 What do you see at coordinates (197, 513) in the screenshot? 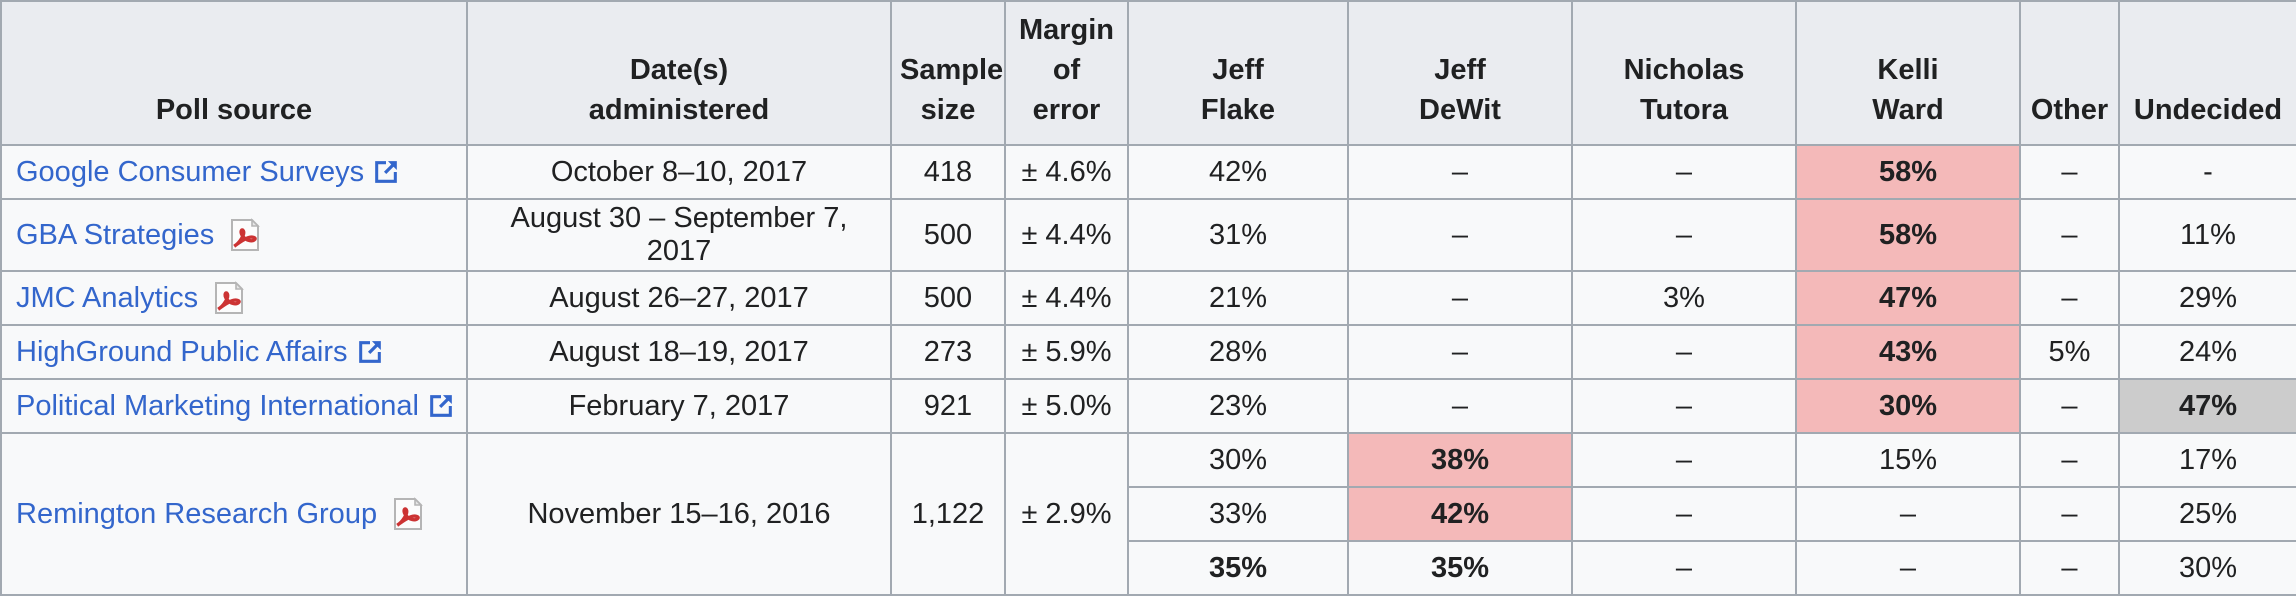
I see `poll-source-link-label: Remington Research Group` at bounding box center [197, 513].